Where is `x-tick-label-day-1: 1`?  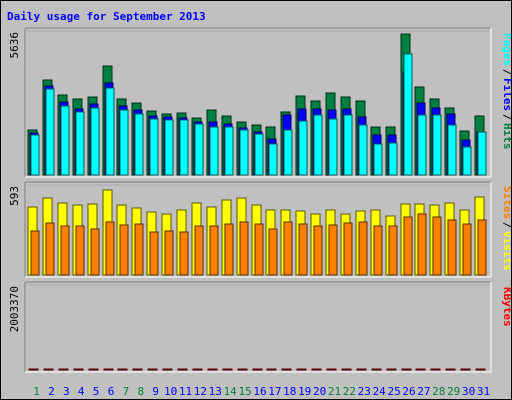
x-tick-label-day-1: 1 is located at coordinates (36, 391).